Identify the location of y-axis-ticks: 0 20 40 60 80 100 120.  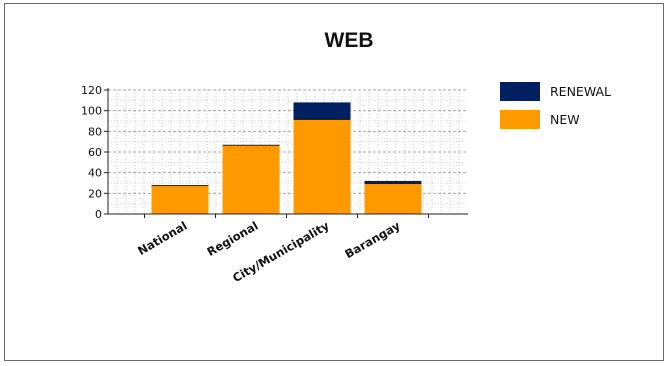
(94, 152).